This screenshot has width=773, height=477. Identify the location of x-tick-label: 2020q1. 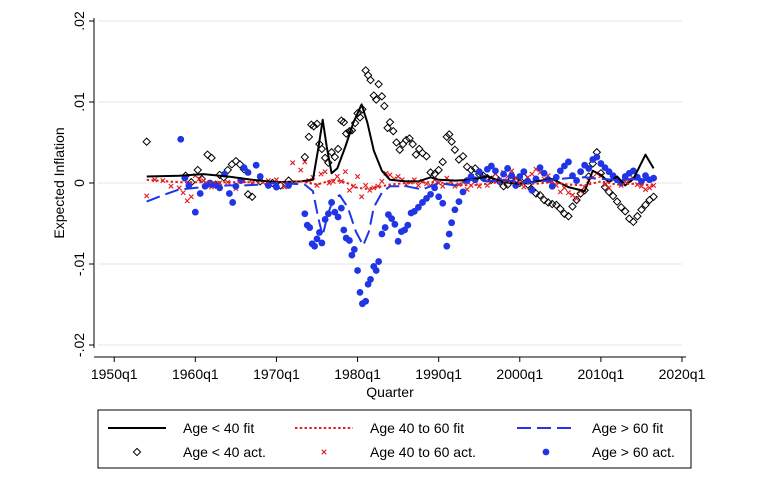
(682, 374).